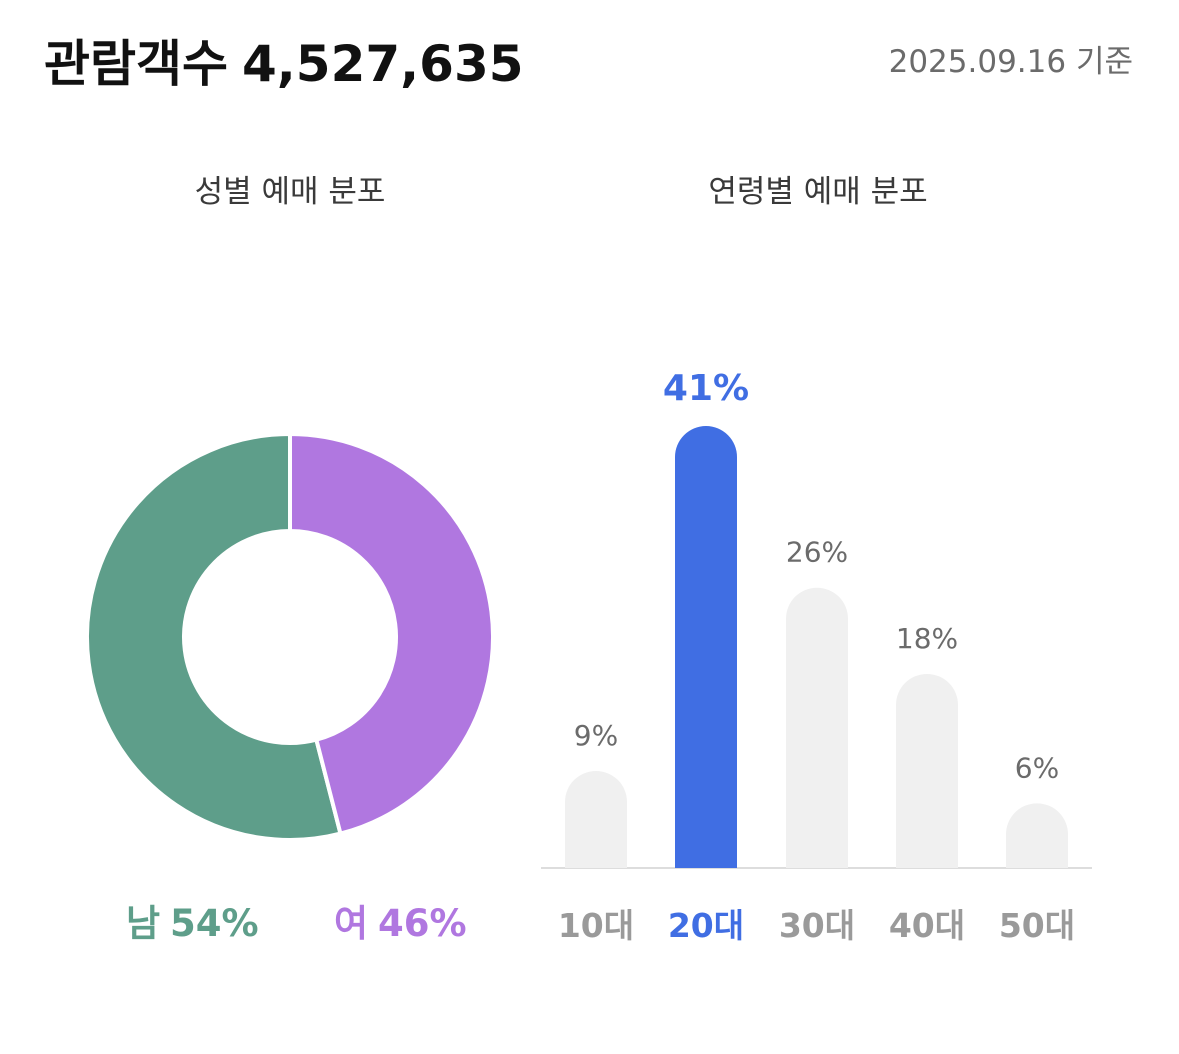 The image size is (1179, 1054). I want to click on viewer-count-label: 관람객수, so click(136, 64).